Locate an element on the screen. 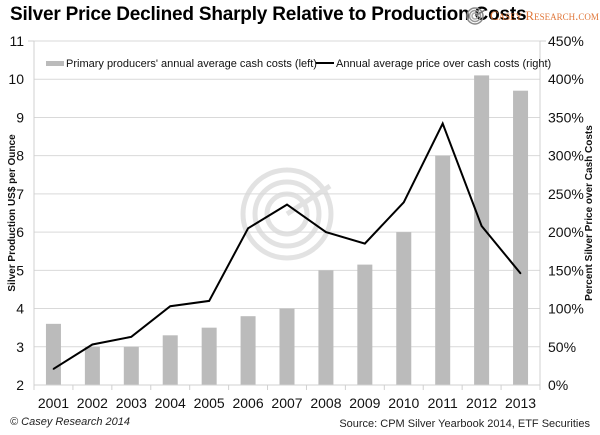 The width and height of the screenshot is (600, 435). watermark-spiral-icon is located at coordinates (287, 214).